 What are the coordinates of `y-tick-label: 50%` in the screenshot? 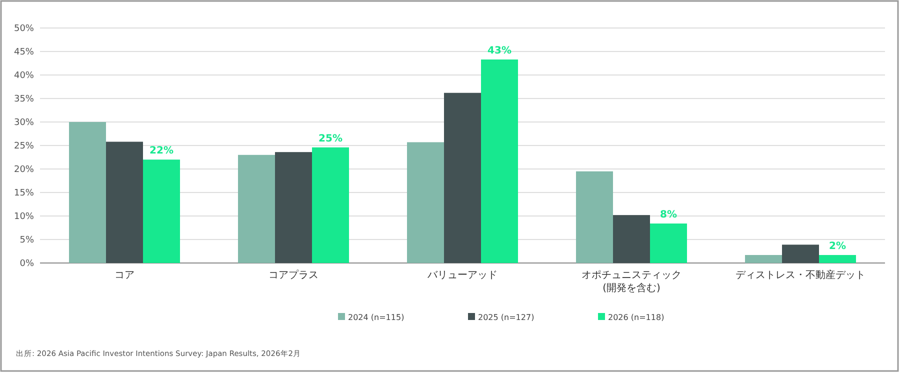 It's located at (24, 29).